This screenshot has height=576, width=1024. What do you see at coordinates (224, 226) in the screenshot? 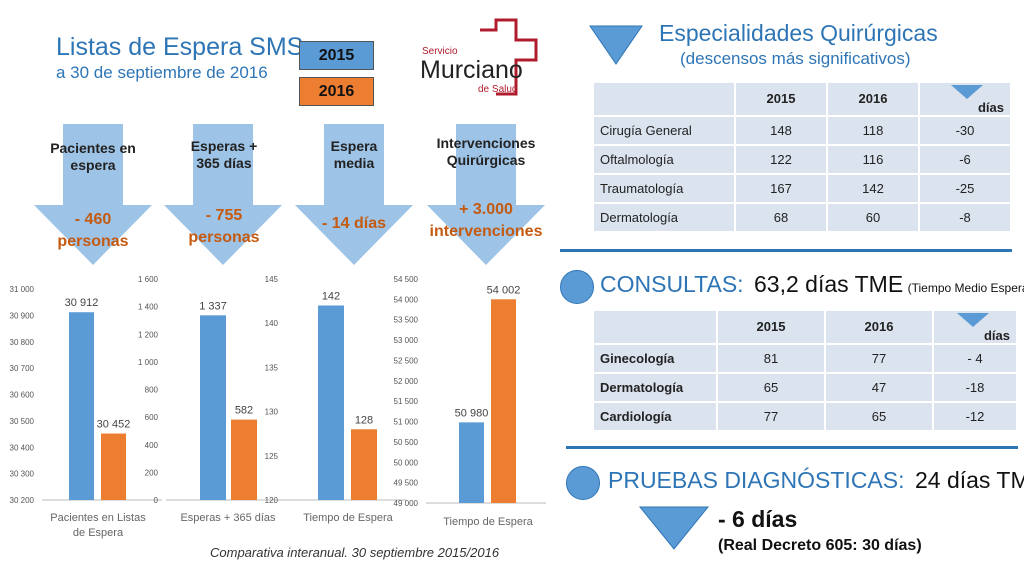
I see `arrow-value-esperas: - 755 personas` at bounding box center [224, 226].